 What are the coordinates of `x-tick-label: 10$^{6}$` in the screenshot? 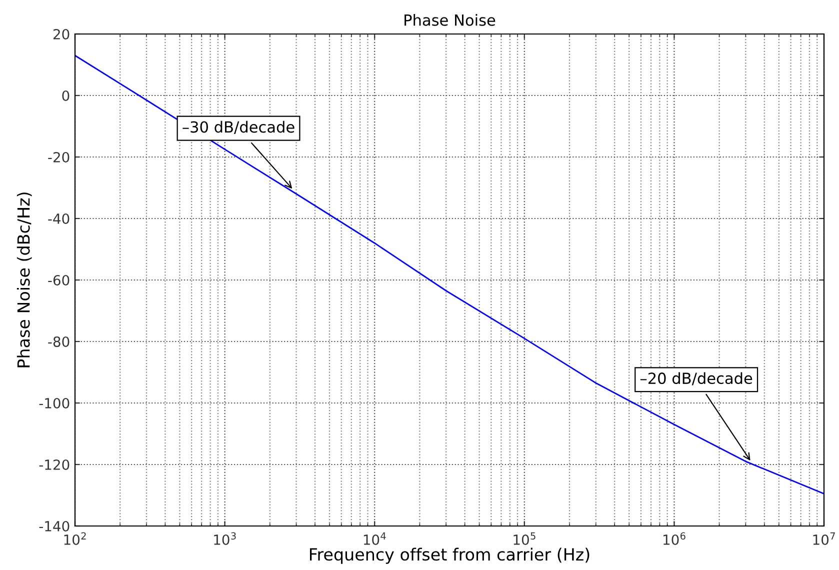 It's located at (675, 538).